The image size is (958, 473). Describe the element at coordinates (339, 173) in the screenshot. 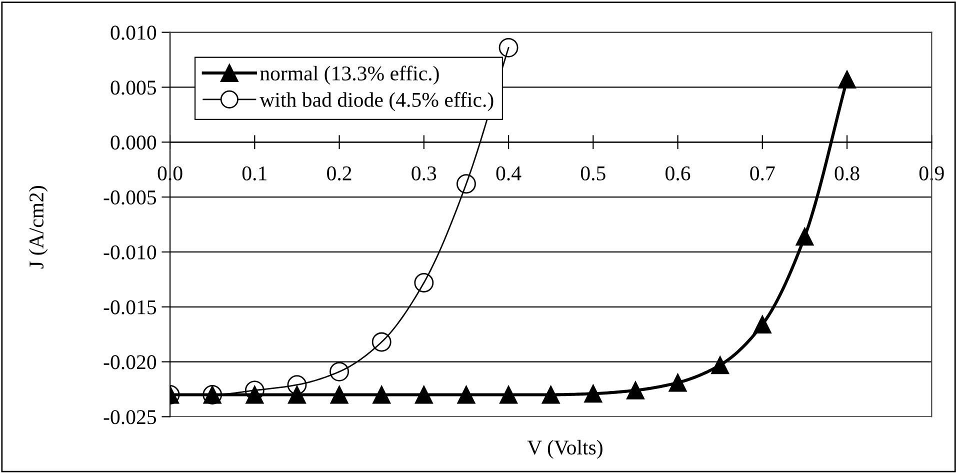

I see `x-tick-label: 0.2` at that location.